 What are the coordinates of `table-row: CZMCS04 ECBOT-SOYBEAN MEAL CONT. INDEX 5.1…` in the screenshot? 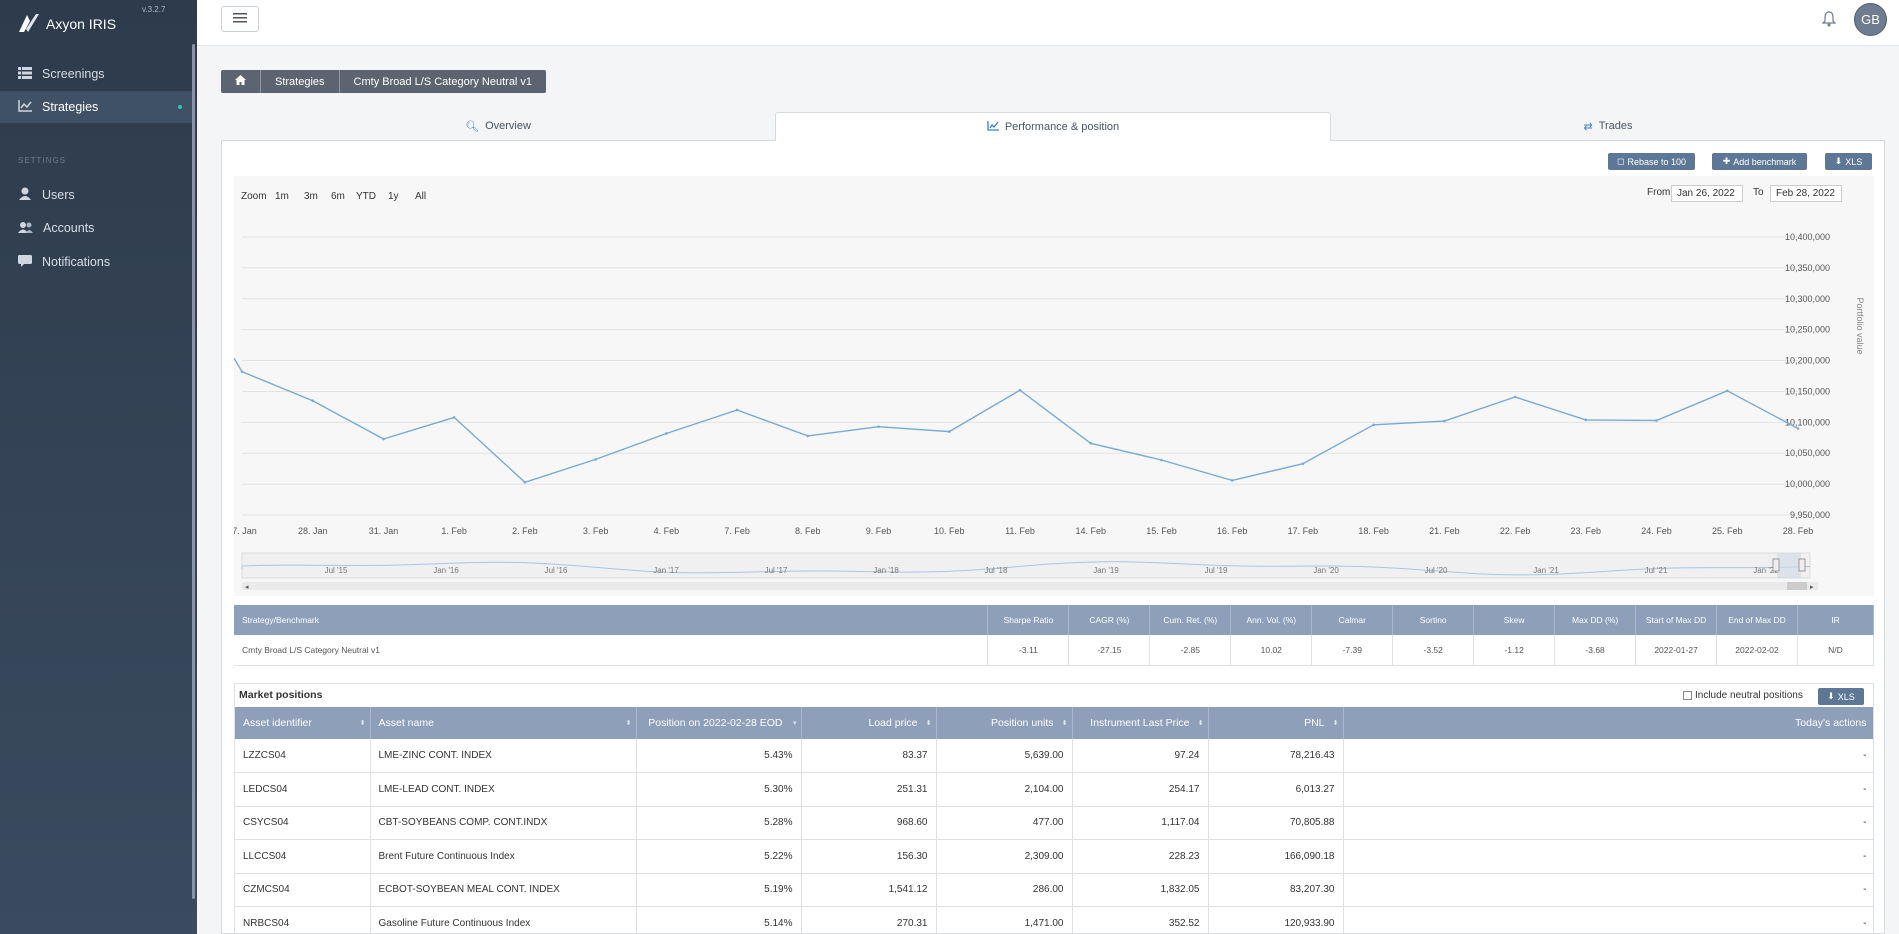 It's located at (1054, 890).